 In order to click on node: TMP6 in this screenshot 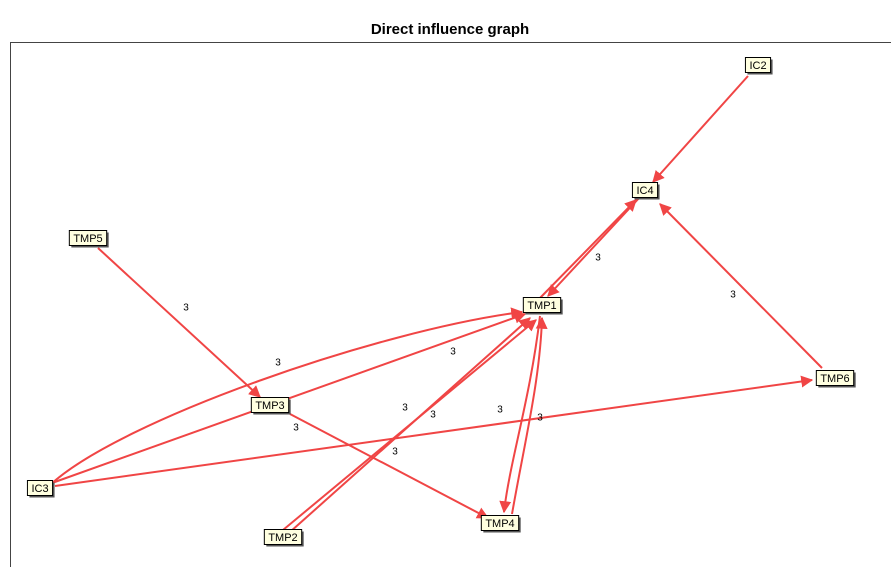, I will do `click(835, 379)`.